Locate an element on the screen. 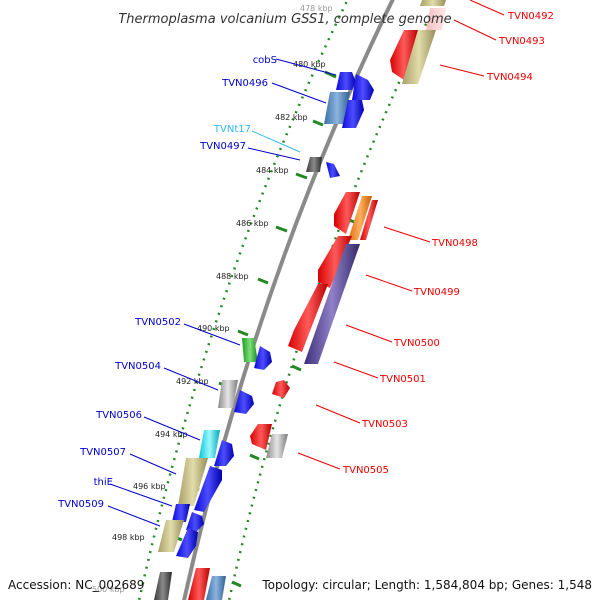 The image size is (600, 600). gene-label-TVN0492: TVN0492 is located at coordinates (530, 16).